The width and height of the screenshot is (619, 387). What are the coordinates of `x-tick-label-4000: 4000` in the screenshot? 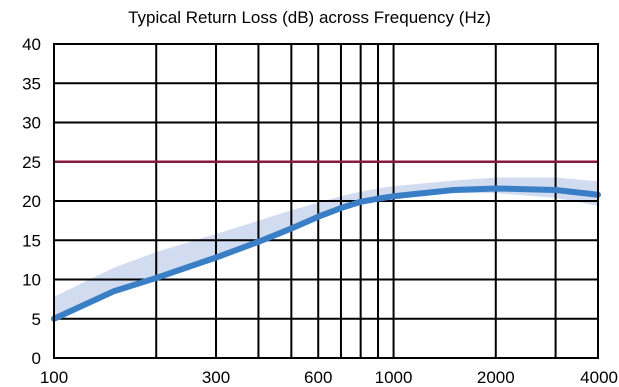 It's located at (599, 377).